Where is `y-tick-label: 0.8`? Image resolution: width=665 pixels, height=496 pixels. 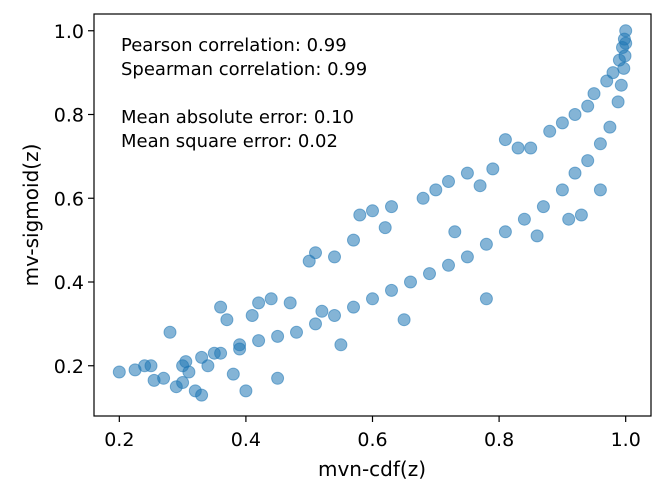
y-tick-label: 0.8 is located at coordinates (69, 116).